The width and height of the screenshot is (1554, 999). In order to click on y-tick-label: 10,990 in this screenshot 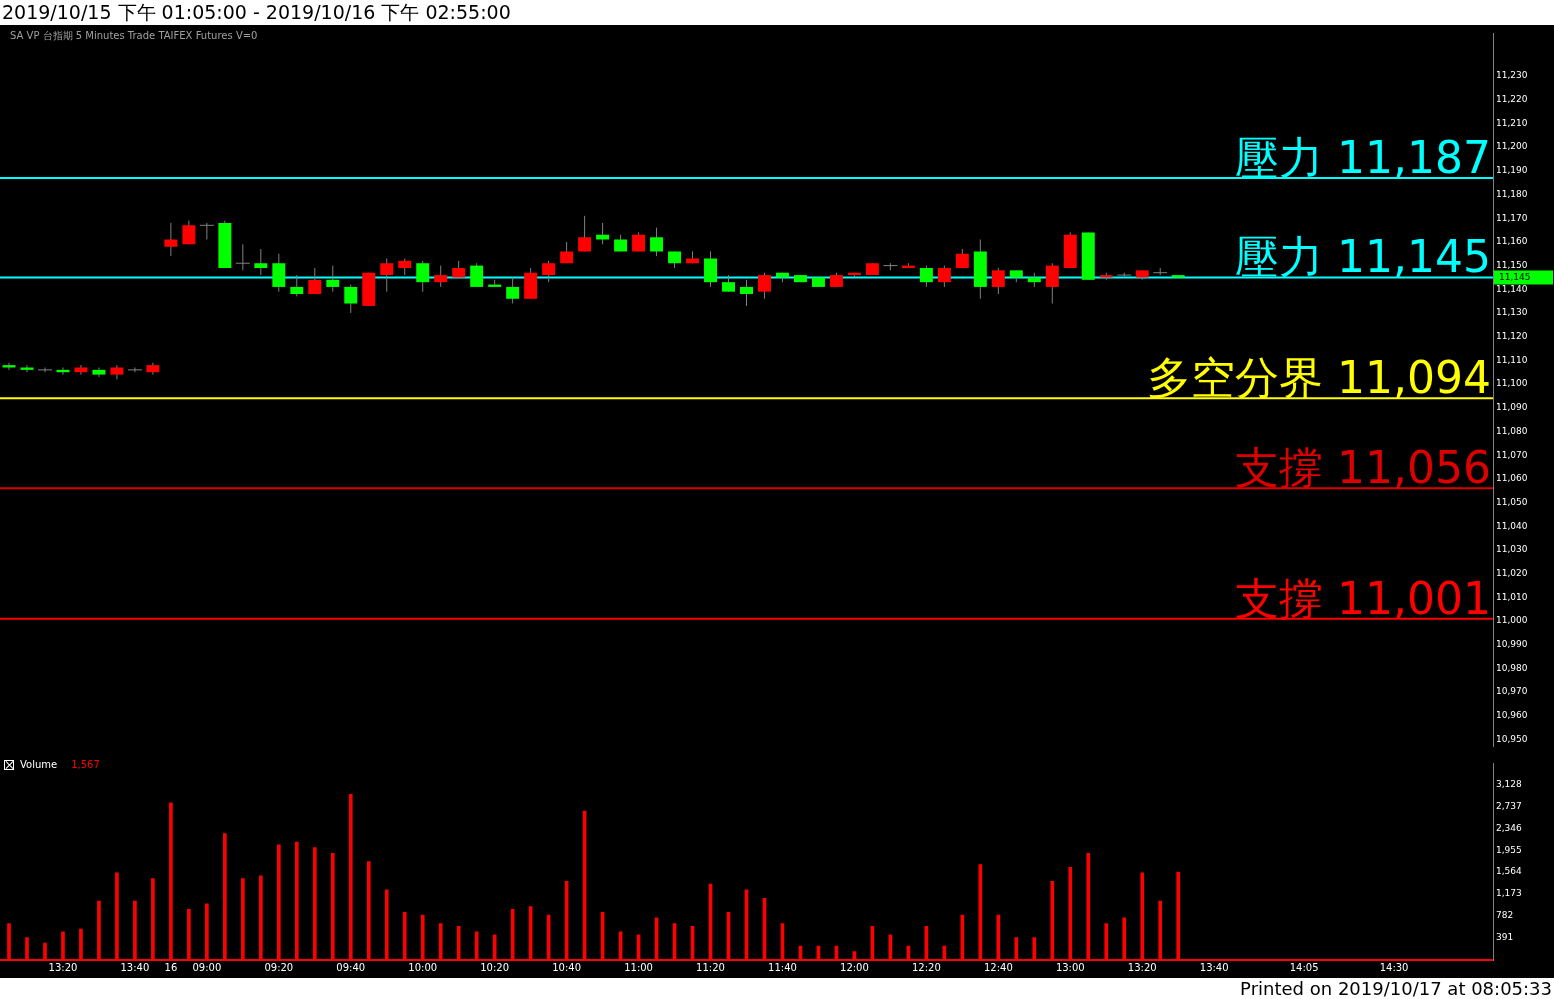, I will do `click(1512, 644)`.